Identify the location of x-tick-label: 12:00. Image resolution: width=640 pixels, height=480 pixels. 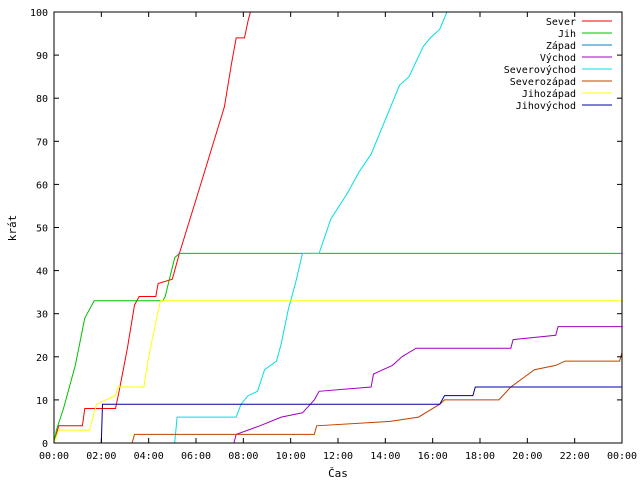
(338, 456).